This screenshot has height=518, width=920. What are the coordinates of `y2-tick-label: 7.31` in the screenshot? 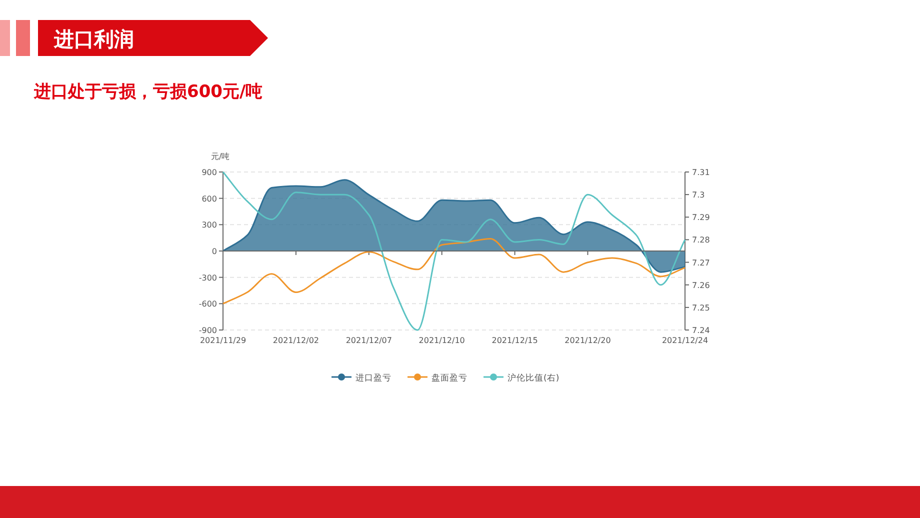 It's located at (701, 172).